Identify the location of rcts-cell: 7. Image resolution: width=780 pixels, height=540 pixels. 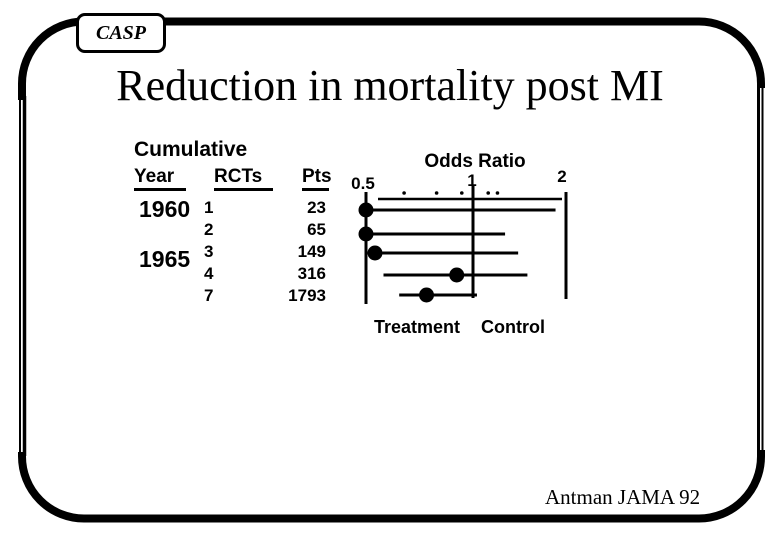
(209, 295).